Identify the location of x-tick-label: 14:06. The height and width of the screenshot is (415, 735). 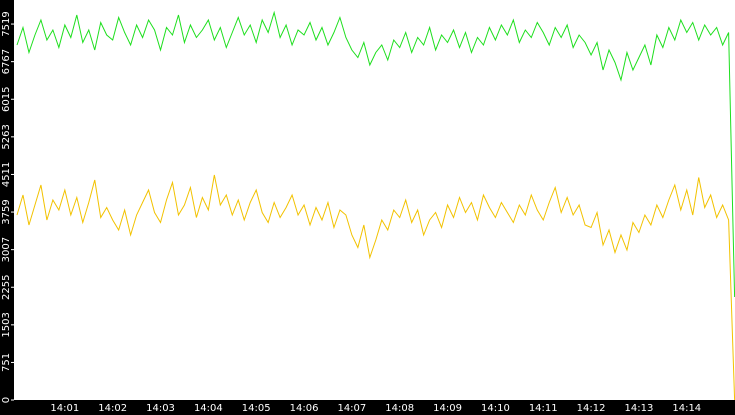
(304, 408).